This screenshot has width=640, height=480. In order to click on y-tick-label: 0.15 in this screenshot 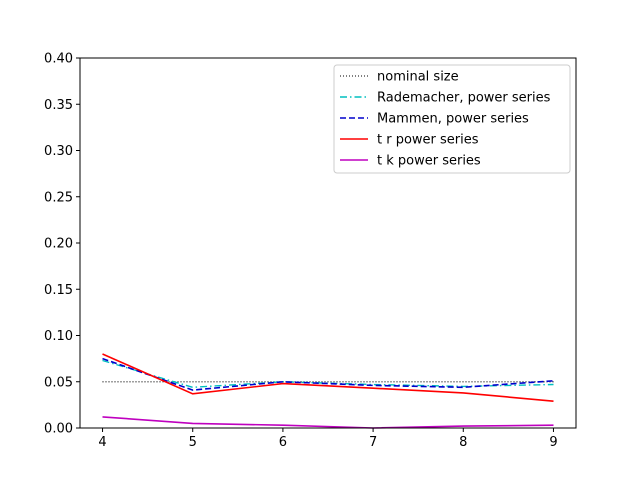, I will do `click(58, 290)`.